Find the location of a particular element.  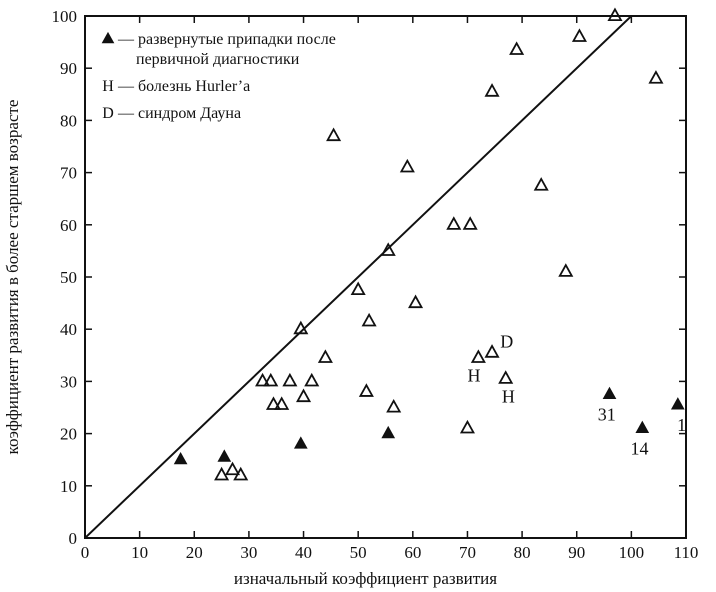

point-annotation: 31 is located at coordinates (607, 415).